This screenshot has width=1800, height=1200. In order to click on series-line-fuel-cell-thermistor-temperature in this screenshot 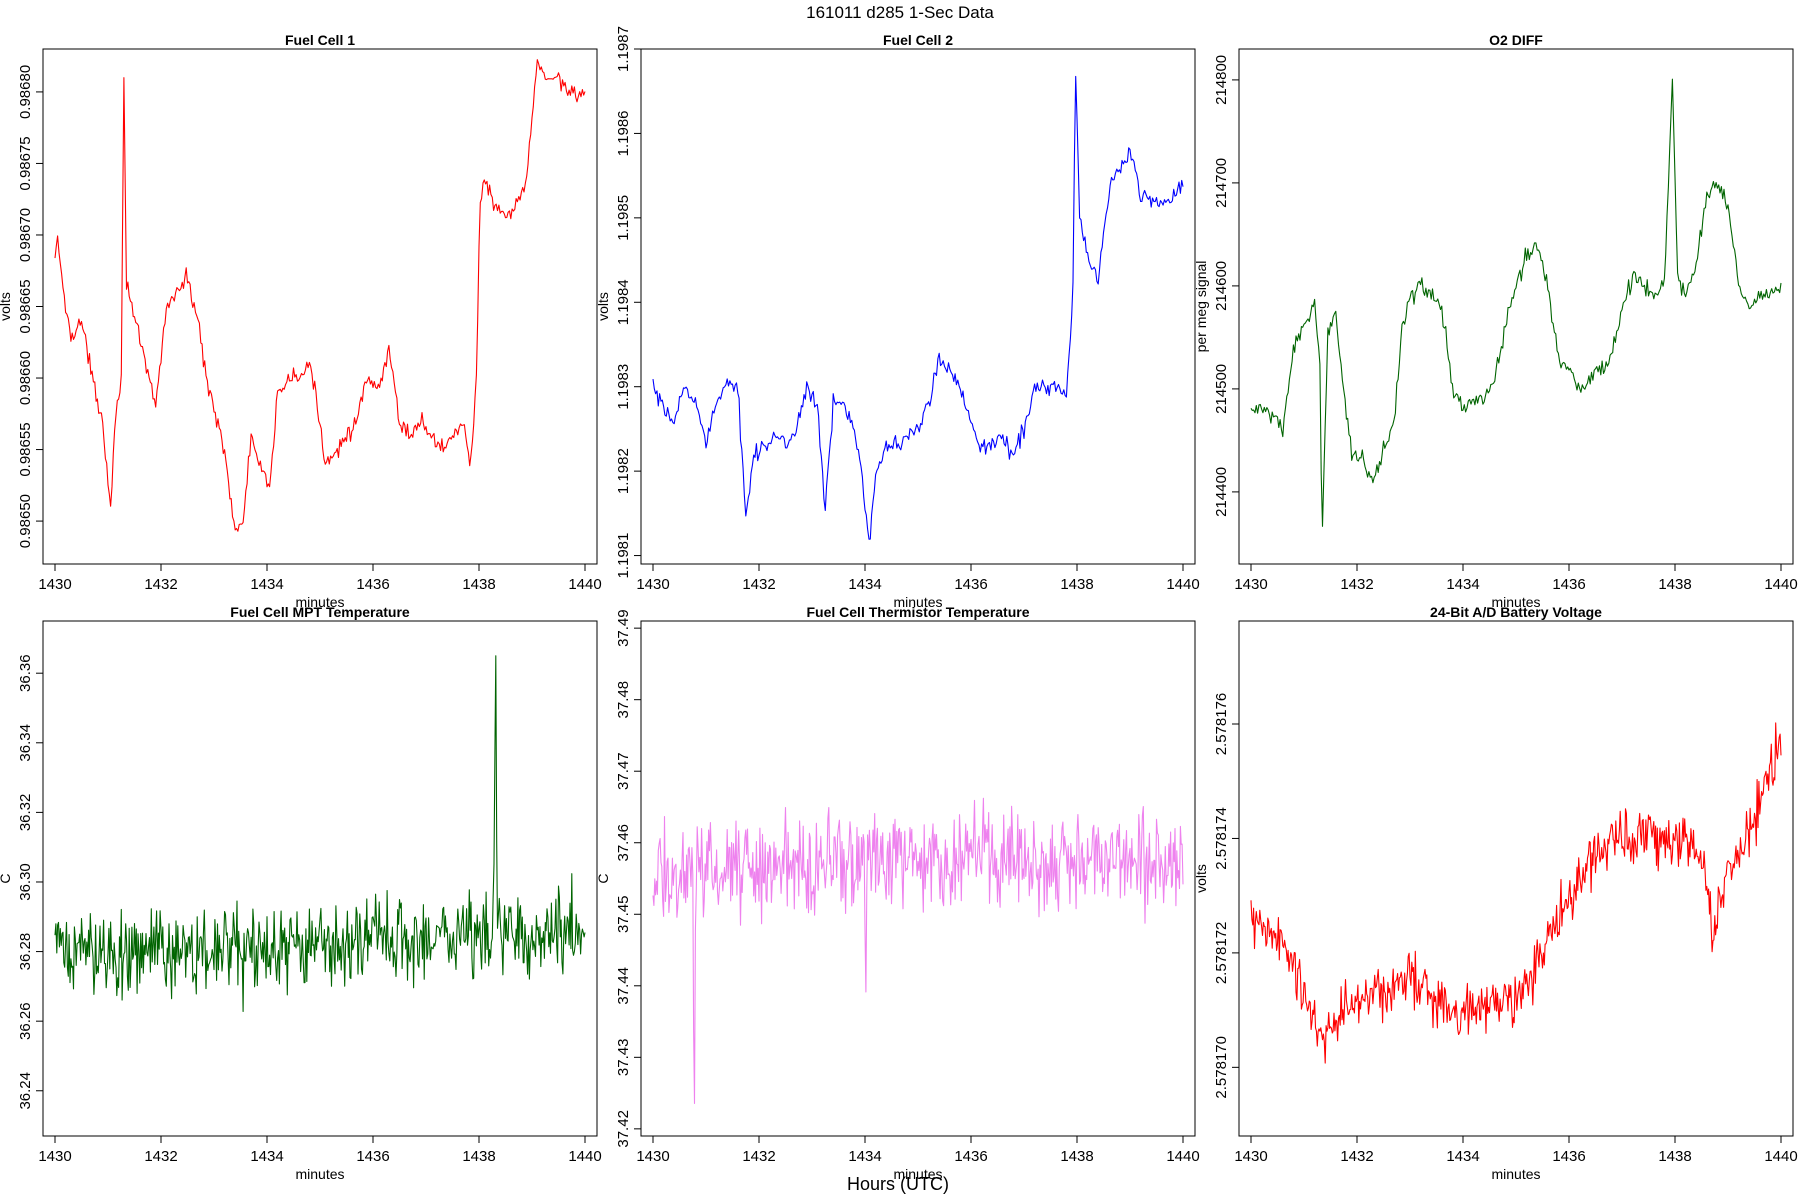, I will do `click(918, 951)`.